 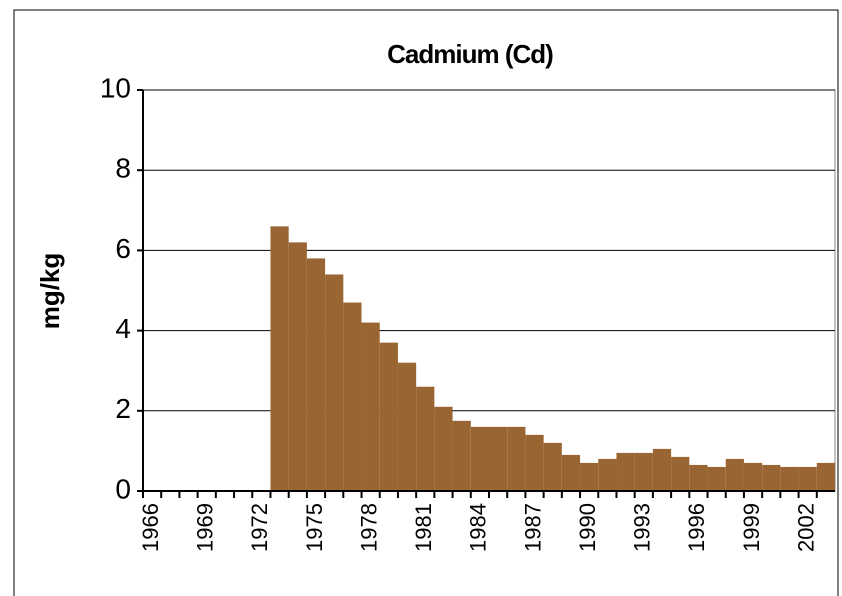 I want to click on x-tick-label: 1966, so click(x=150, y=527).